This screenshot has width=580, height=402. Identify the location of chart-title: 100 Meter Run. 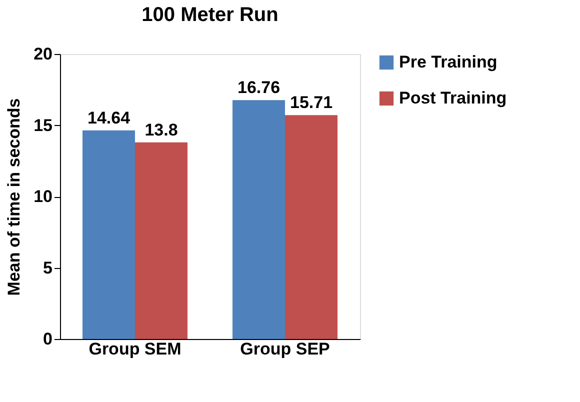
(210, 15).